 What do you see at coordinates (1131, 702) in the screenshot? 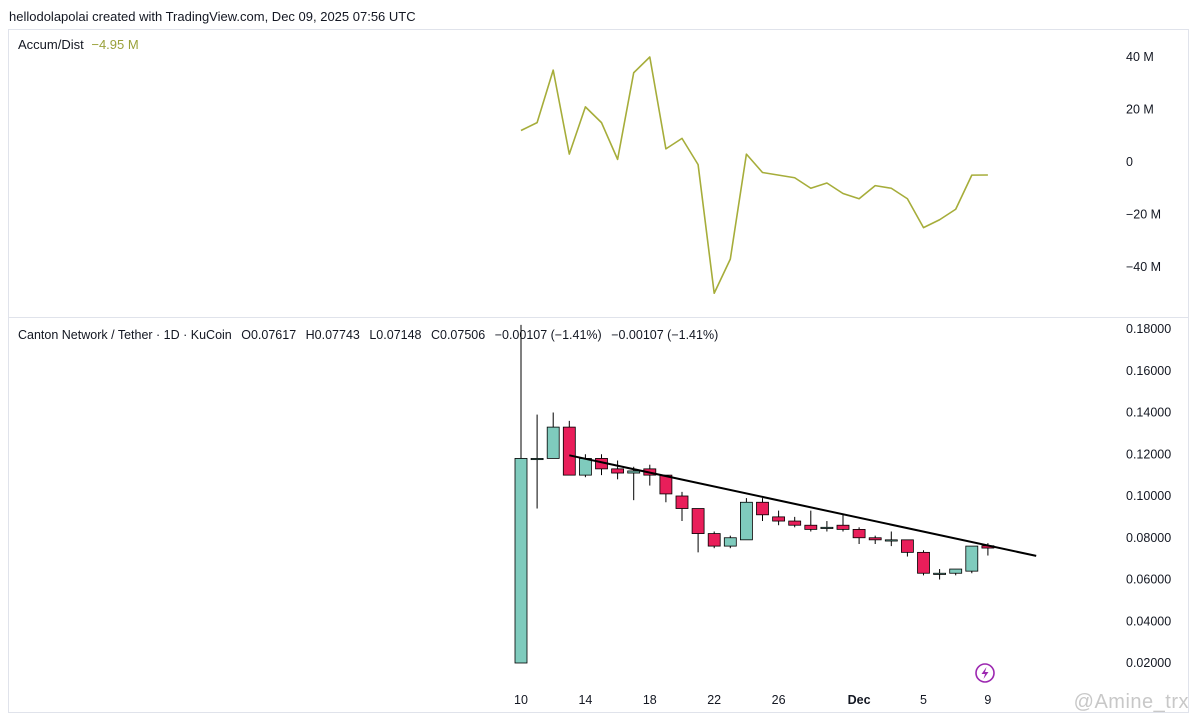
I see `watermark: @Amine_trx` at bounding box center [1131, 702].